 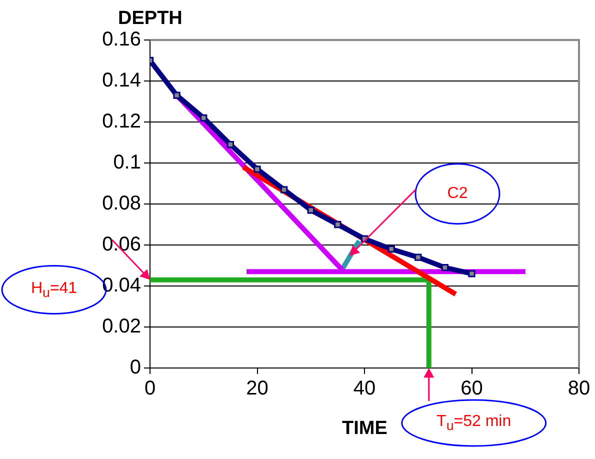 I want to click on x-axis-title: TIME, so click(x=365, y=429).